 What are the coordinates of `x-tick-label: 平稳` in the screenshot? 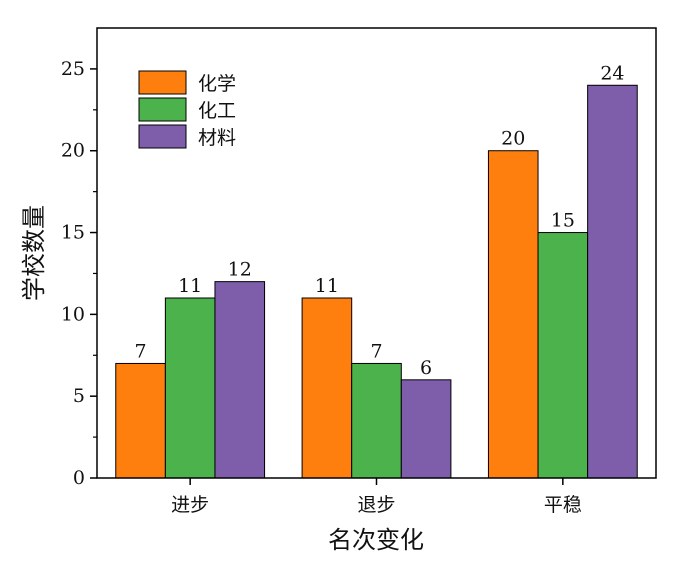 It's located at (563, 505).